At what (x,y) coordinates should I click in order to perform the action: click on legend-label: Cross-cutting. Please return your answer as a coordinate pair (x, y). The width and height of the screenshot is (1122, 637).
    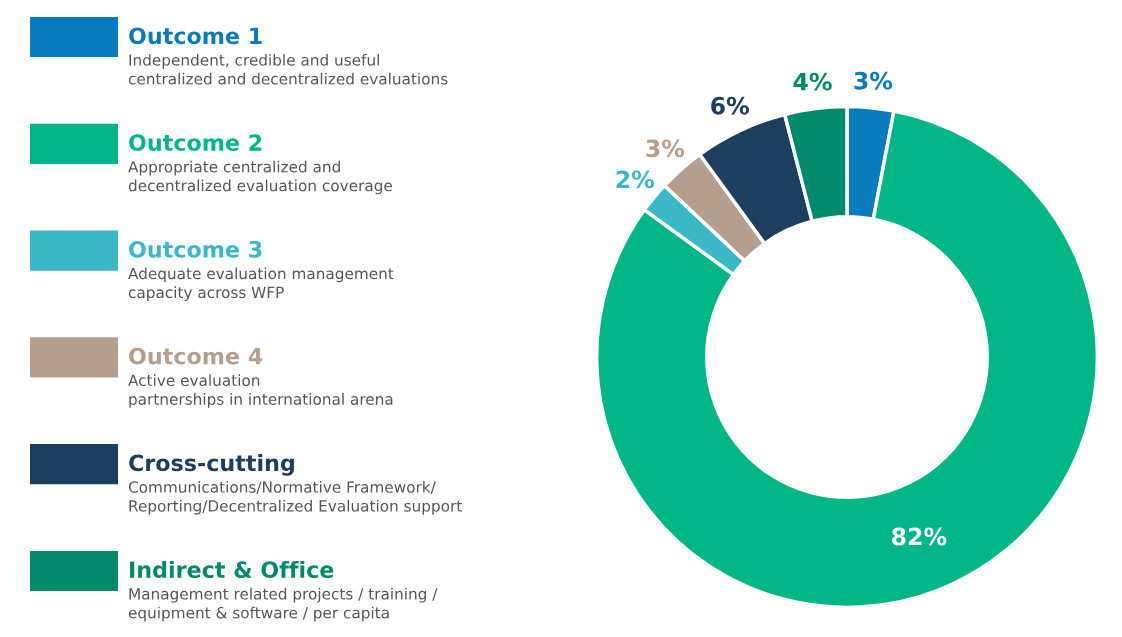
    Looking at the image, I should click on (211, 465).